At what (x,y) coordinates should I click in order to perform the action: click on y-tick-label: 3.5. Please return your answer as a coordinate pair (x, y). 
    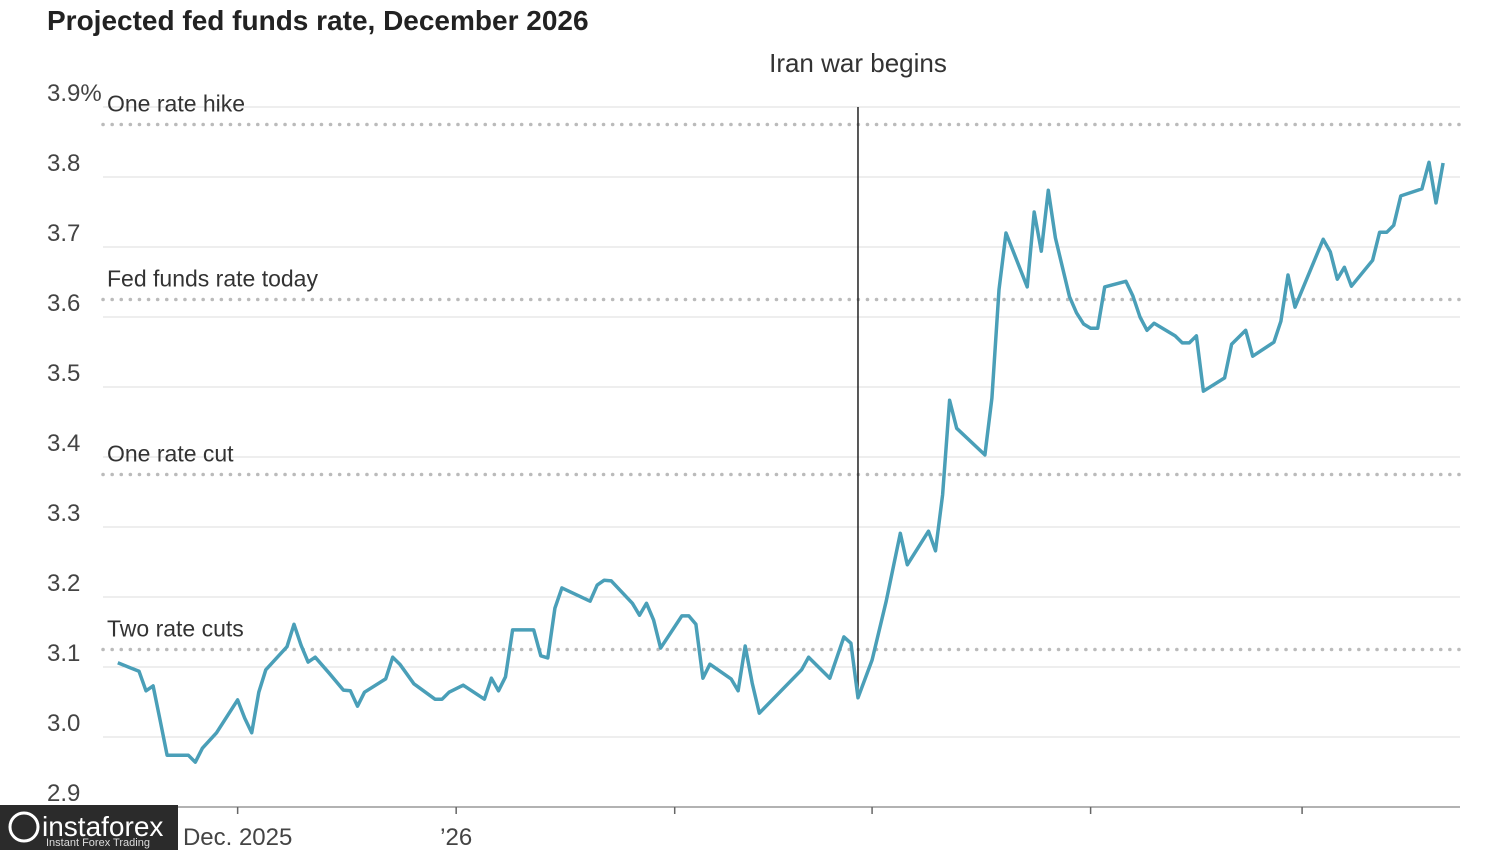
    Looking at the image, I should click on (63, 373).